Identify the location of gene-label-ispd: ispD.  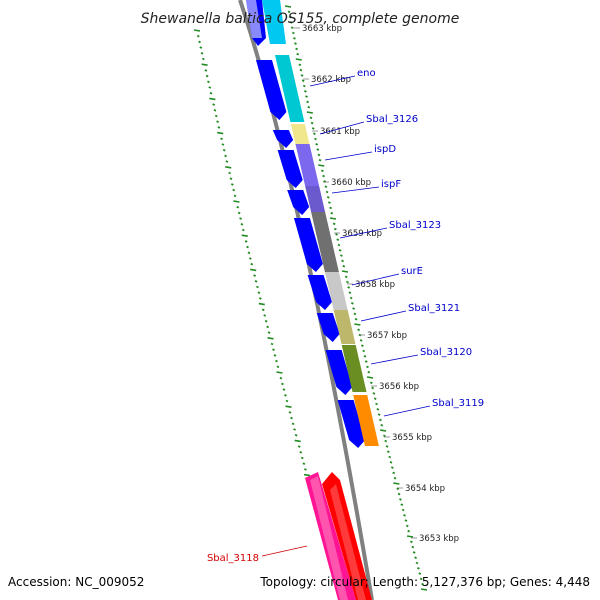
(385, 149).